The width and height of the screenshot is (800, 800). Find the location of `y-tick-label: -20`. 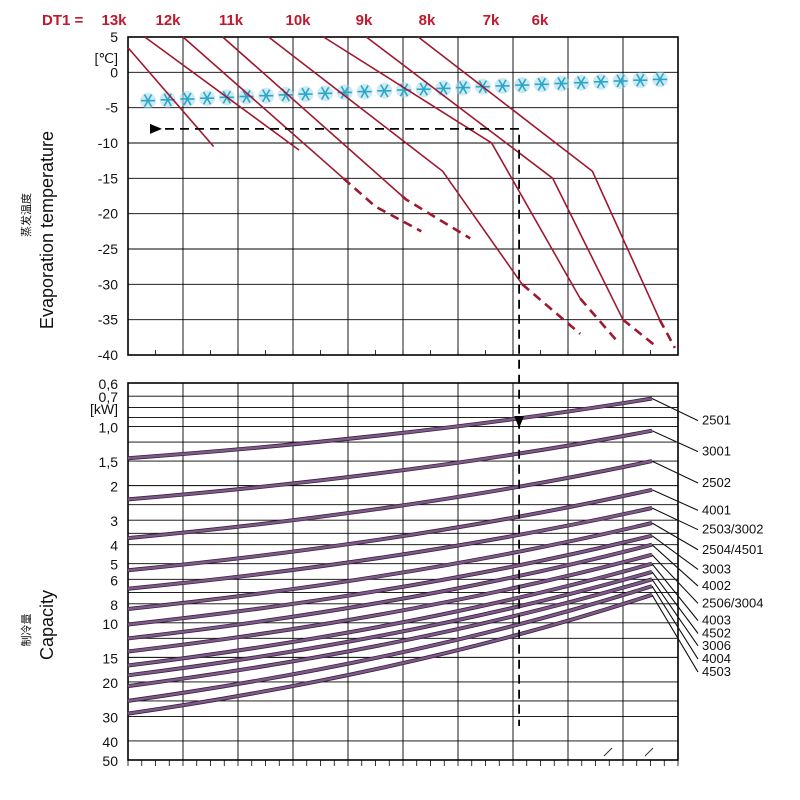

y-tick-label: -20 is located at coordinates (108, 214).